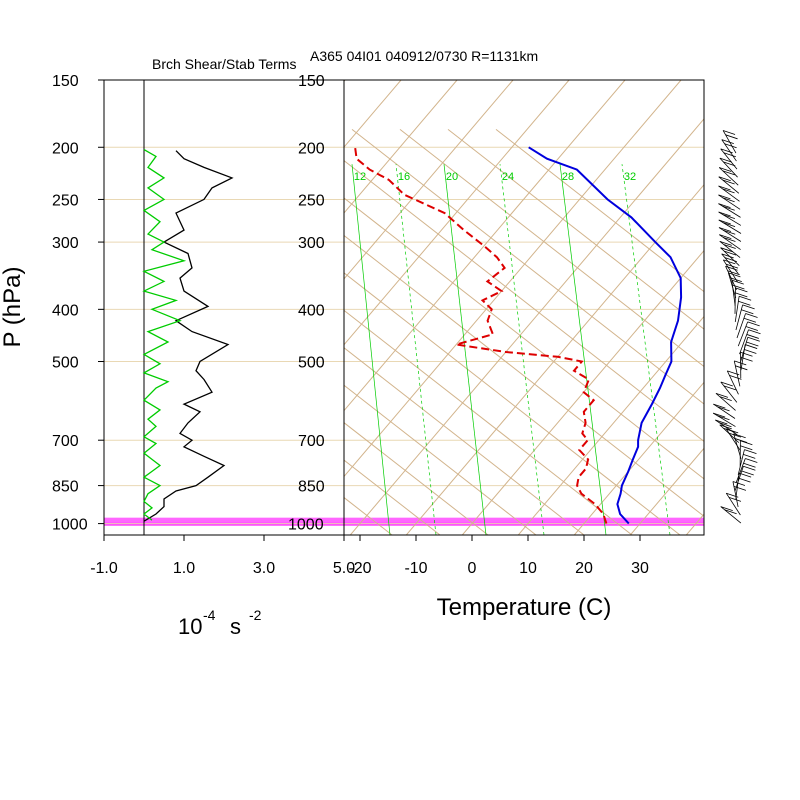 Image resolution: width=800 pixels, height=800 pixels. Describe the element at coordinates (65, 441) in the screenshot. I see `pressure-tick-label: 700` at that location.